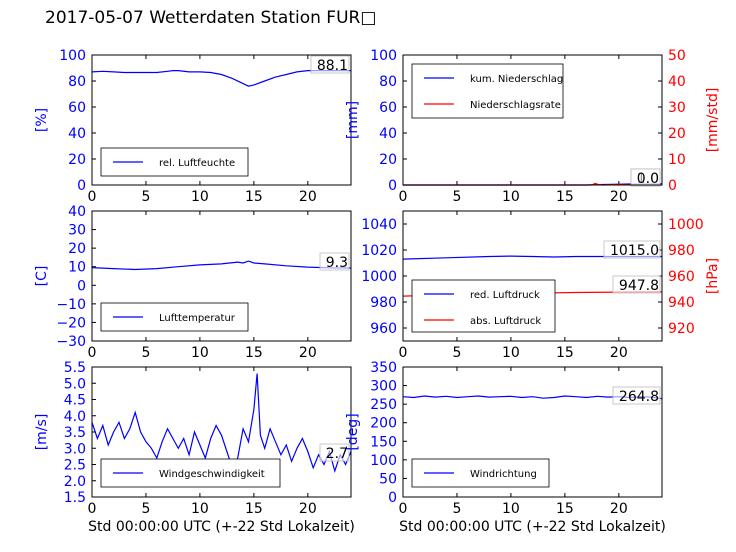 The width and height of the screenshot is (736, 552). Describe the element at coordinates (71, 323) in the screenshot. I see `y-tick-label: −20` at that location.